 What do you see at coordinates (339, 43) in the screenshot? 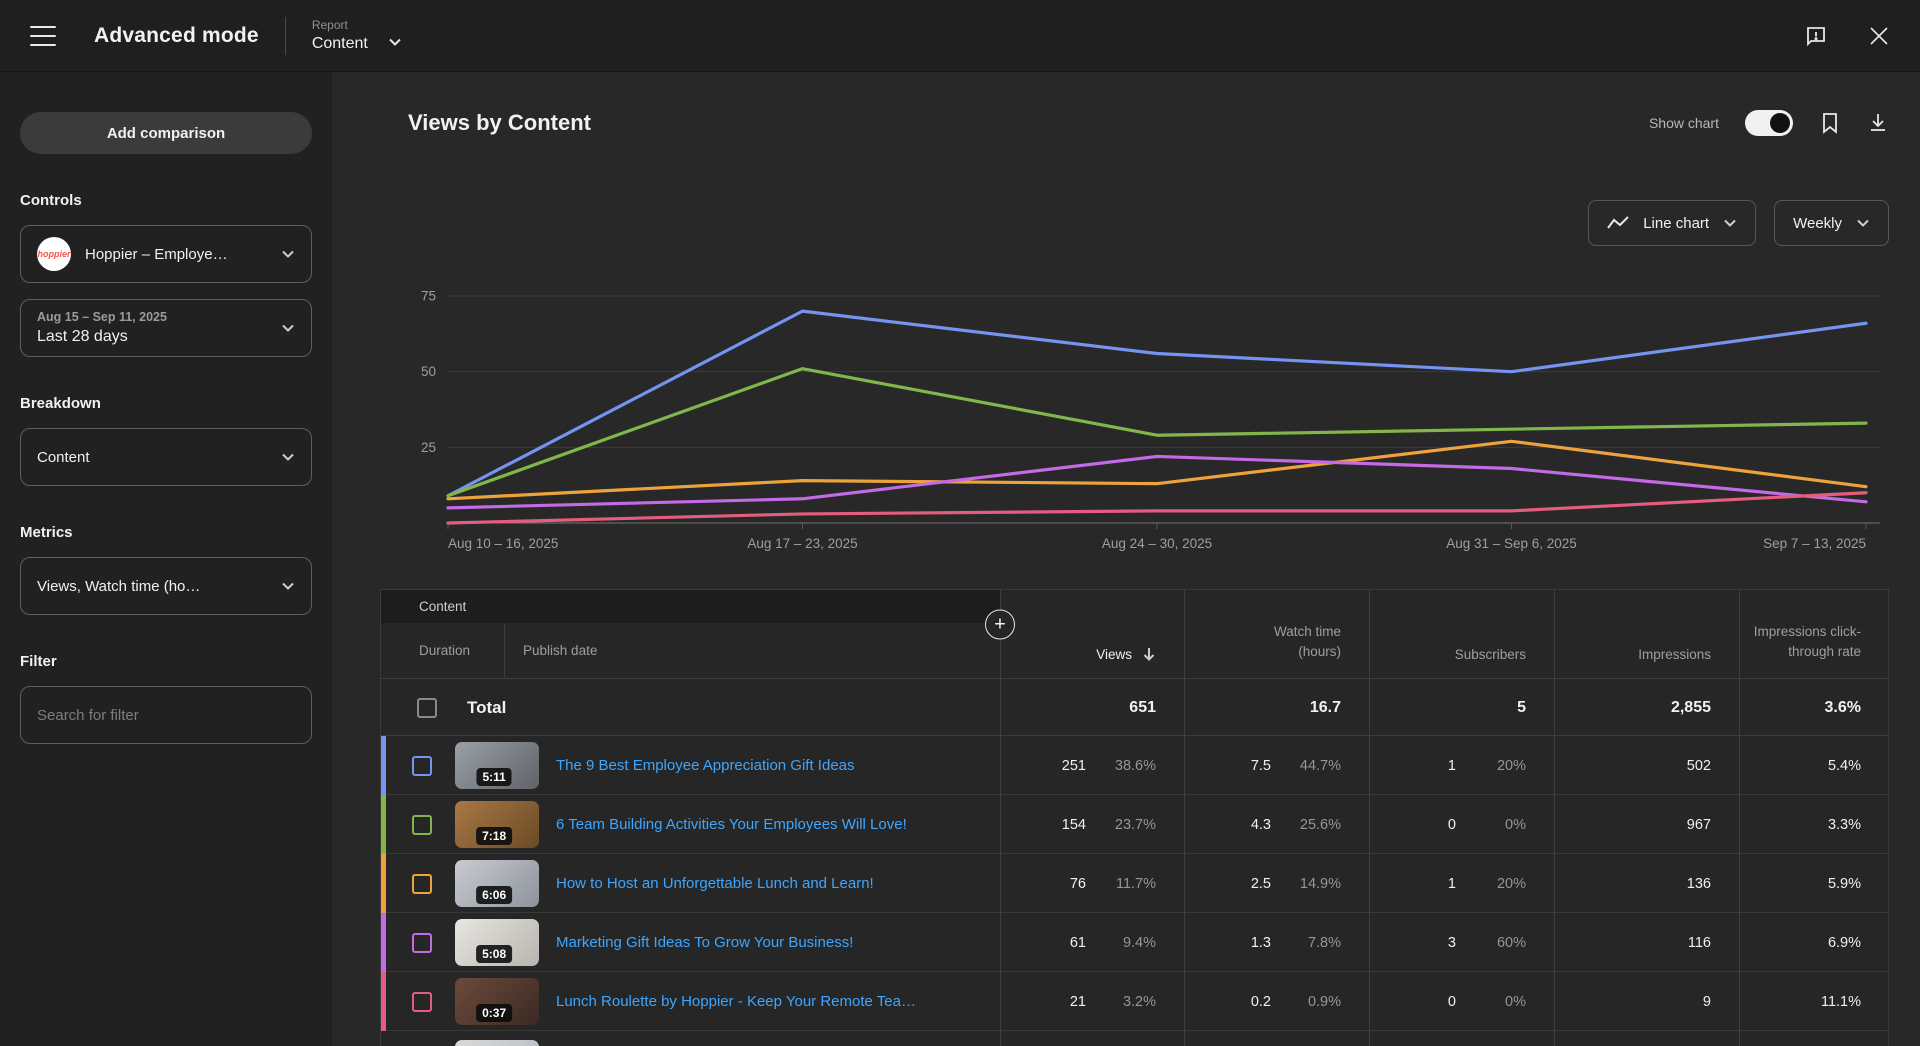
I see `report-value: Content` at bounding box center [339, 43].